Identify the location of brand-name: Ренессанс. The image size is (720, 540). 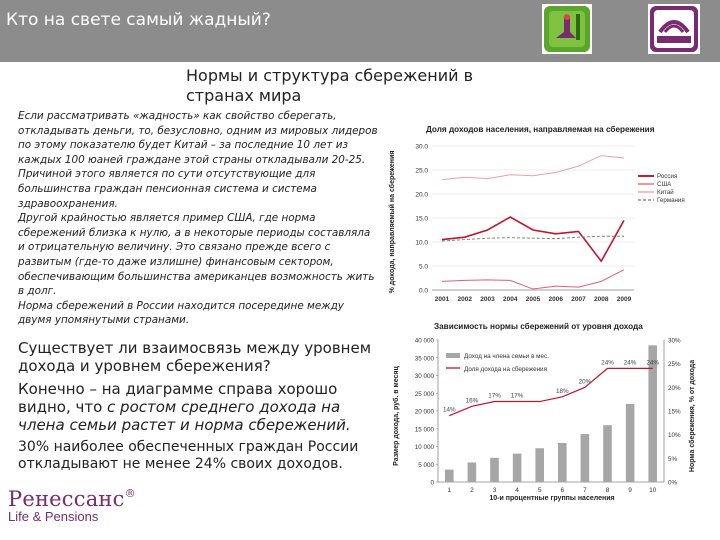
(66, 499).